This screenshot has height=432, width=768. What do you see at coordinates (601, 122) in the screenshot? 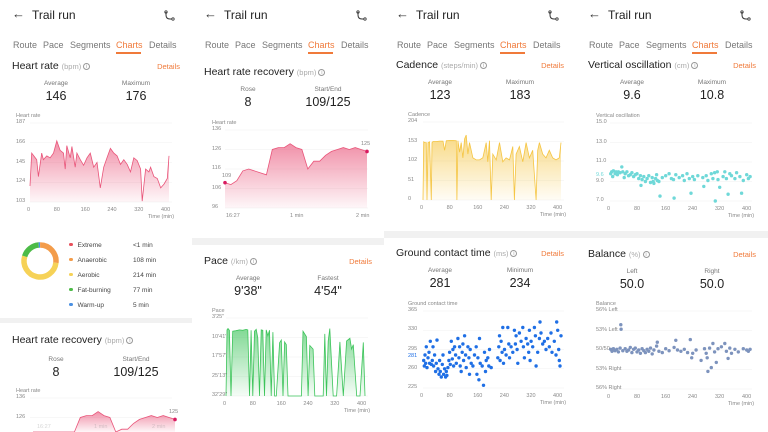
I see `y-tick-label: 15.0` at bounding box center [601, 122].